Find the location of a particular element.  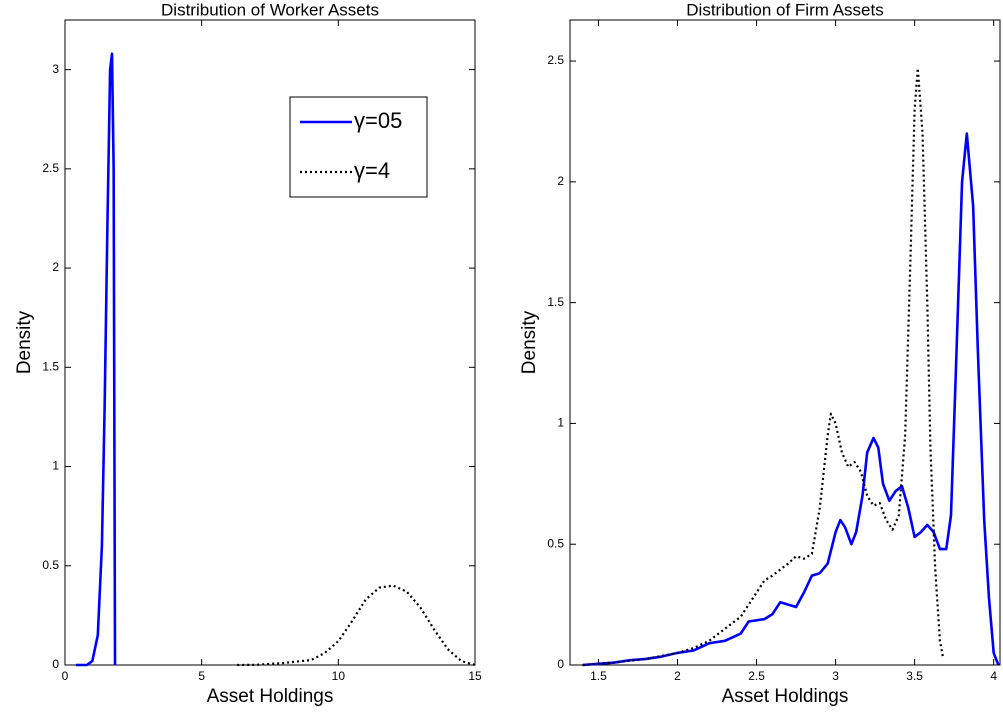

chart-title: Distribution of Worker Assets is located at coordinates (270, 9).